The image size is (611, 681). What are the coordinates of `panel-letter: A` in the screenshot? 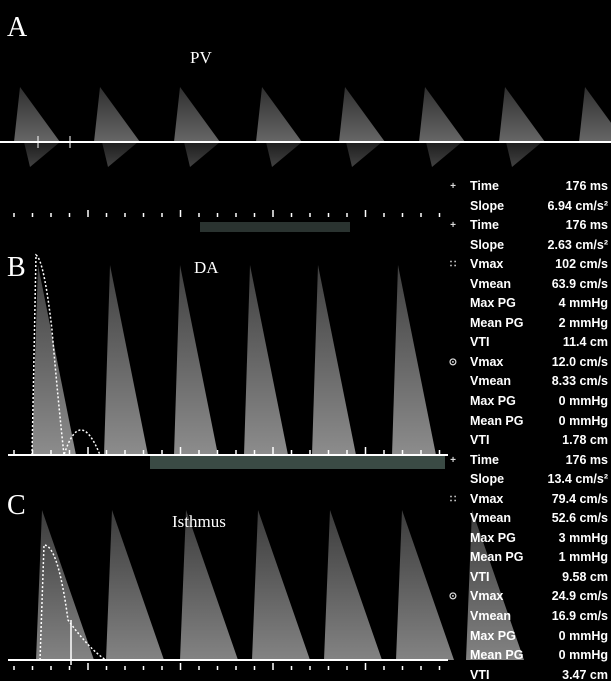 It's located at (17, 27).